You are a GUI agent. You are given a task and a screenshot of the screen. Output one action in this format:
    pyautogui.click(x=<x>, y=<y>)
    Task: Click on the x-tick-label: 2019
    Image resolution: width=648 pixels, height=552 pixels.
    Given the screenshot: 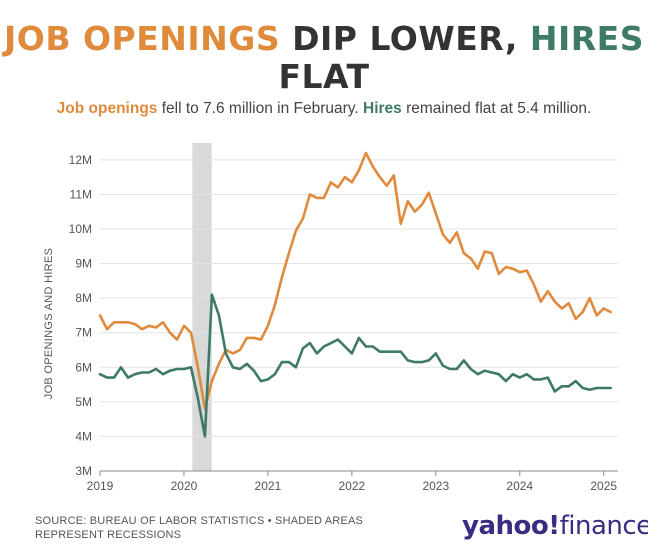 What is the action you would take?
    pyautogui.click(x=100, y=486)
    